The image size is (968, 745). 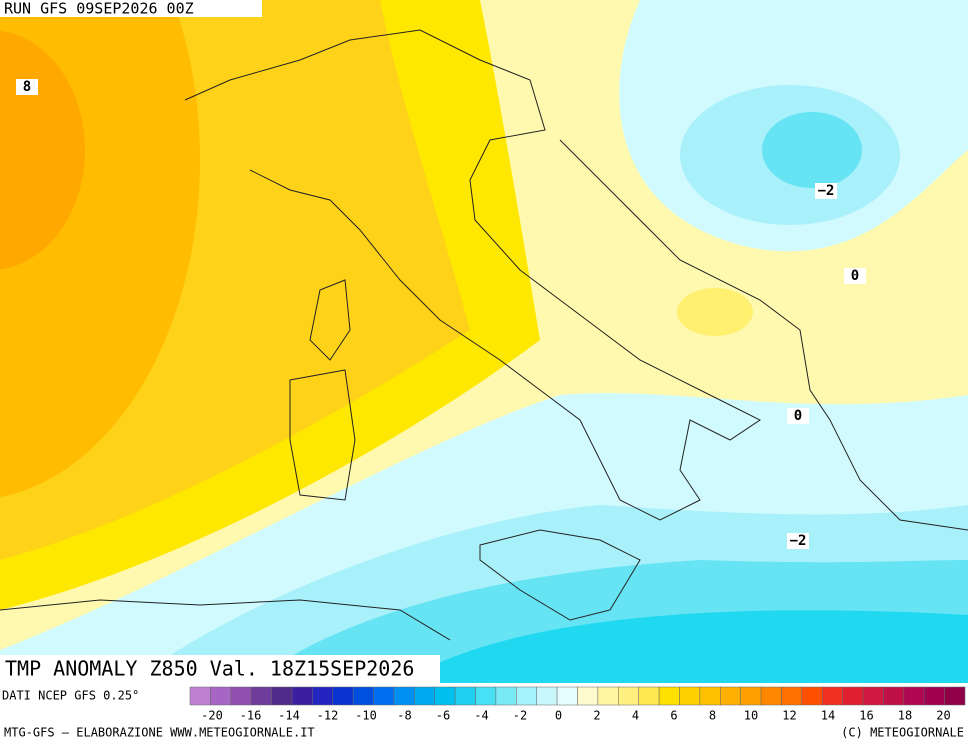 What do you see at coordinates (366, 716) in the screenshot?
I see `colorbar-tick-label: -10` at bounding box center [366, 716].